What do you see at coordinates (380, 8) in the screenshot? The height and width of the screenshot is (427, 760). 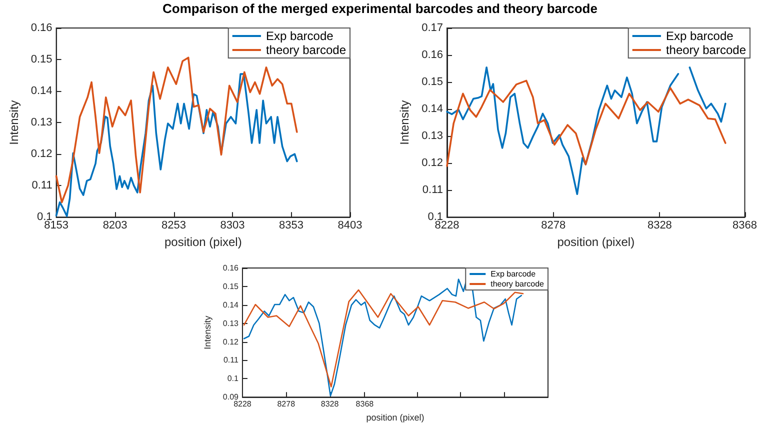 I see `text: Comparison of the merged experimental barcodes and theory barcode` at bounding box center [380, 8].